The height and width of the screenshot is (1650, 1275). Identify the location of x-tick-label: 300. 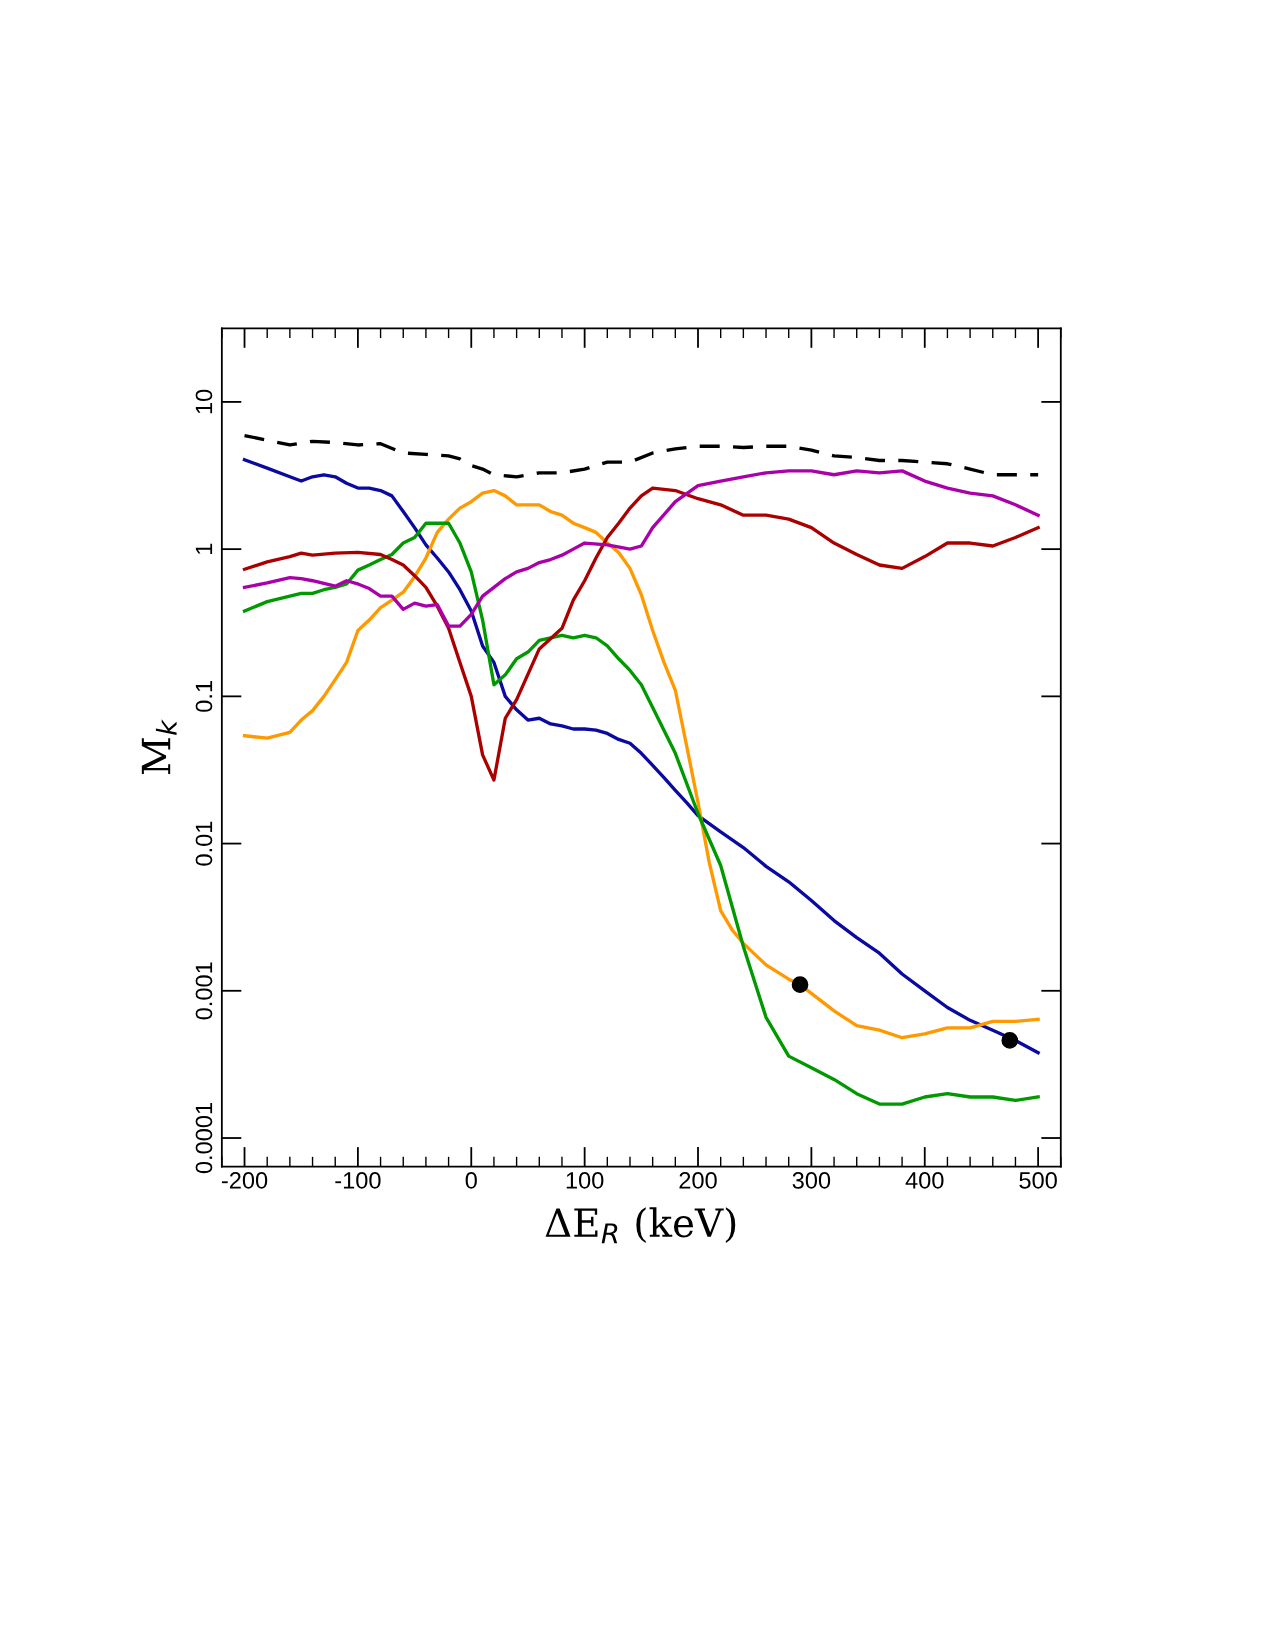
(811, 1180).